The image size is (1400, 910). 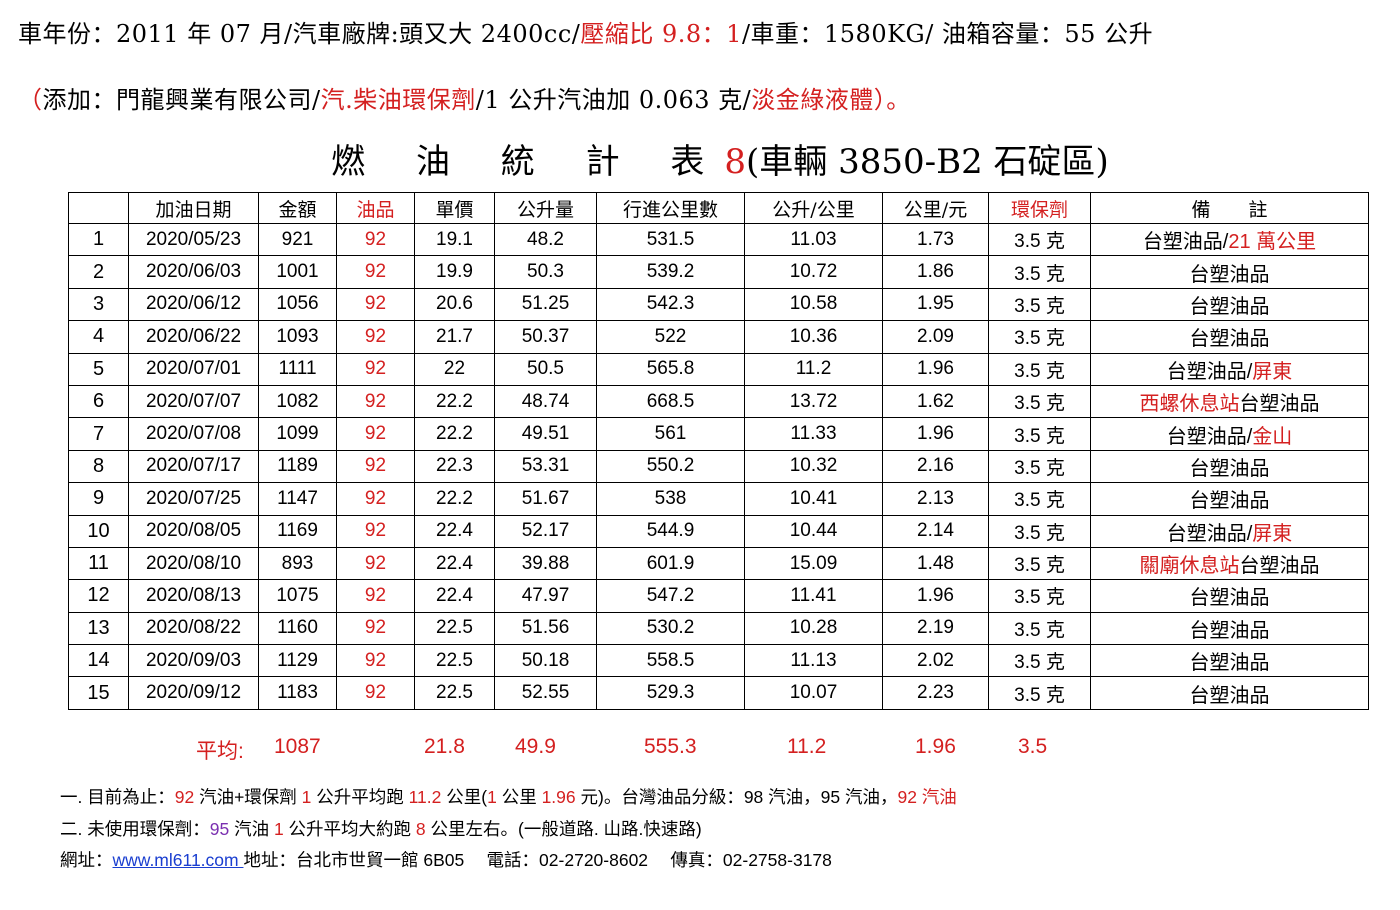 I want to click on row-km: 547.2, so click(x=670, y=596).